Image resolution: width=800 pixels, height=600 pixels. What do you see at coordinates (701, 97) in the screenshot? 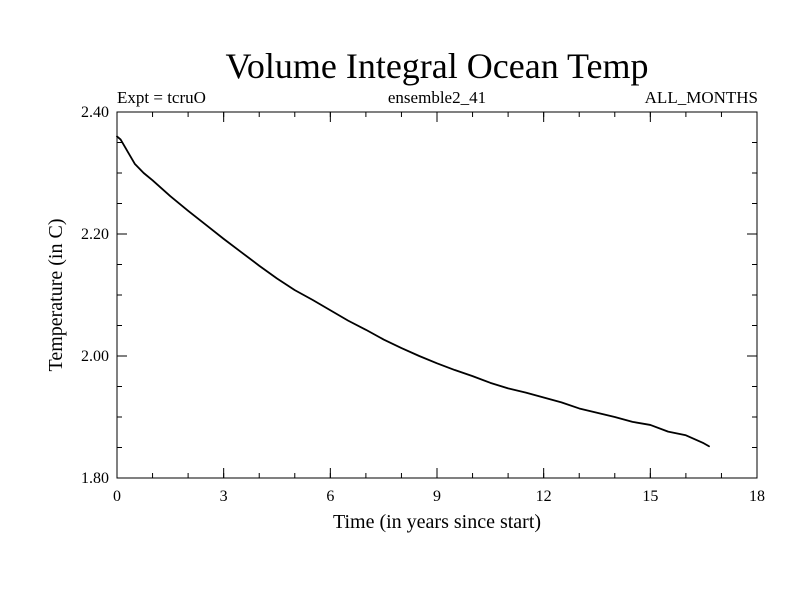
I see `months-label: ALL_MONTHS` at bounding box center [701, 97].